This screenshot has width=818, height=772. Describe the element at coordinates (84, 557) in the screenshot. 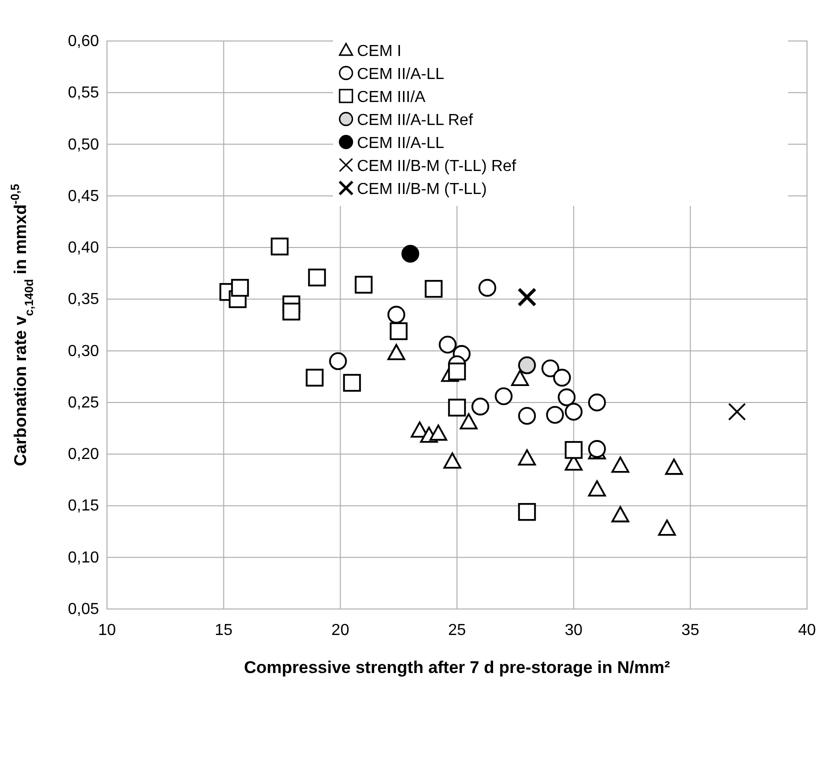

I see `y-tick-label: 0,10` at that location.